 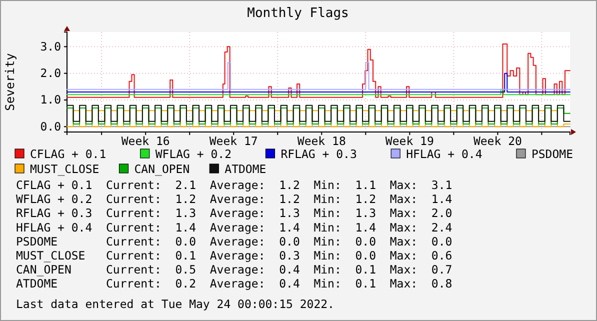 What do you see at coordinates (51, 46) in the screenshot?
I see `y-tick-label: 3.0` at bounding box center [51, 46].